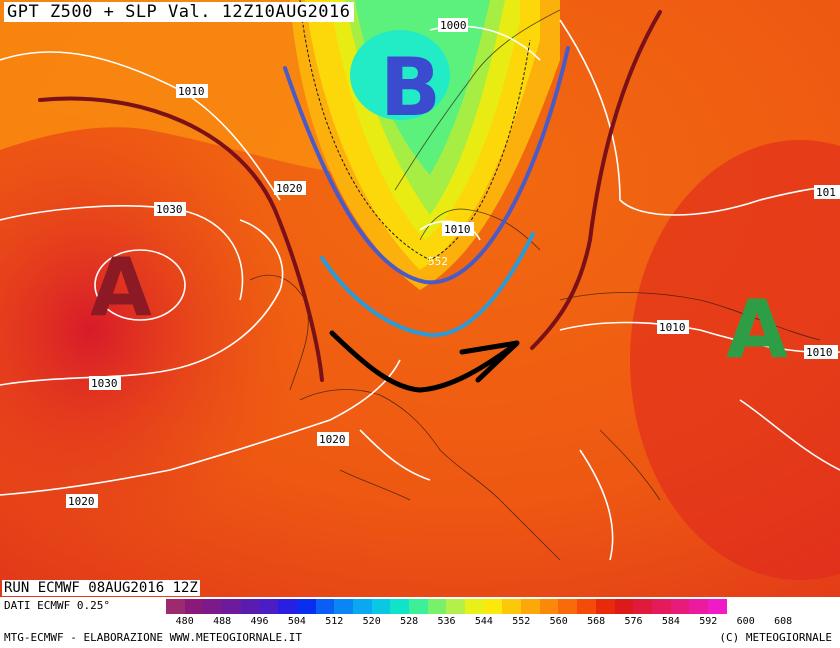 Image resolution: width=840 pixels, height=648 pixels. Describe the element at coordinates (521, 621) in the screenshot. I see `colorbar-tick-label: 552` at that location.